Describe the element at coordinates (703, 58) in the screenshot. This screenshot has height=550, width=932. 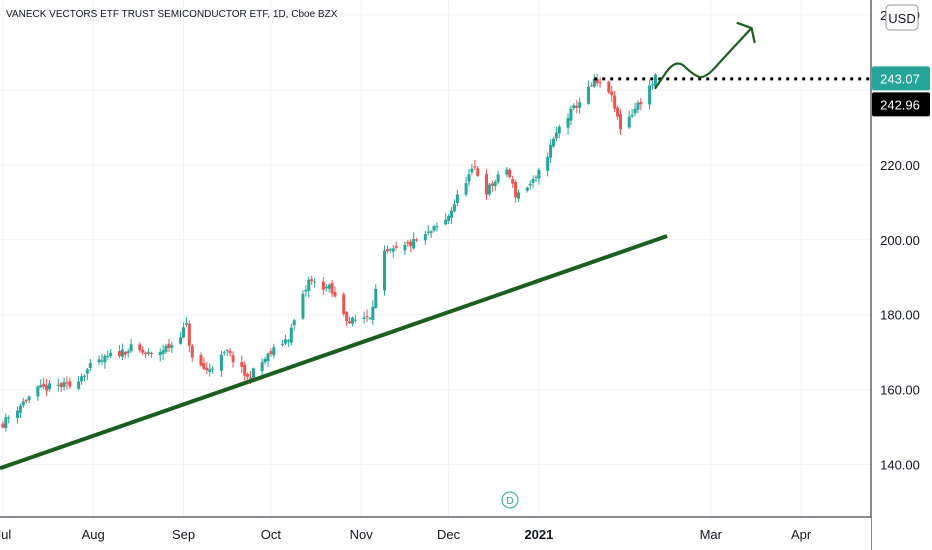
I see `projection-arrow` at that location.